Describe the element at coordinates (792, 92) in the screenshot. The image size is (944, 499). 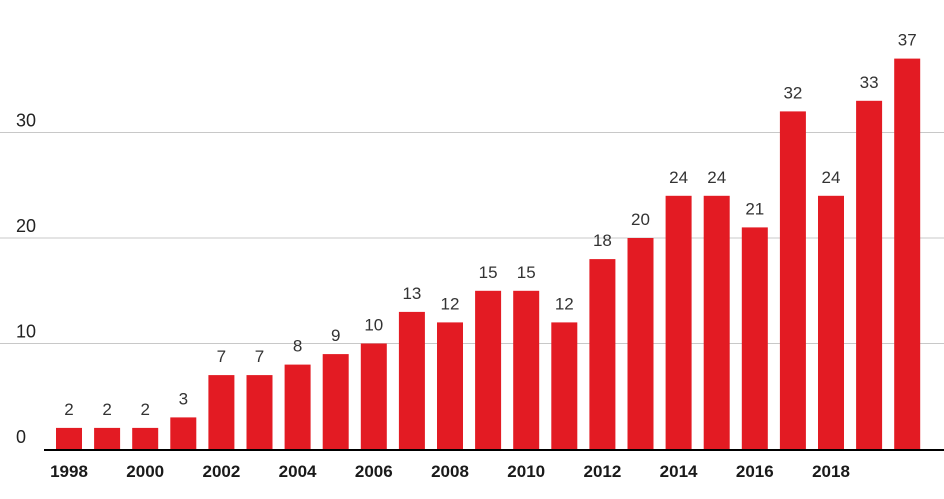
I see `data-label-2017: 32` at that location.